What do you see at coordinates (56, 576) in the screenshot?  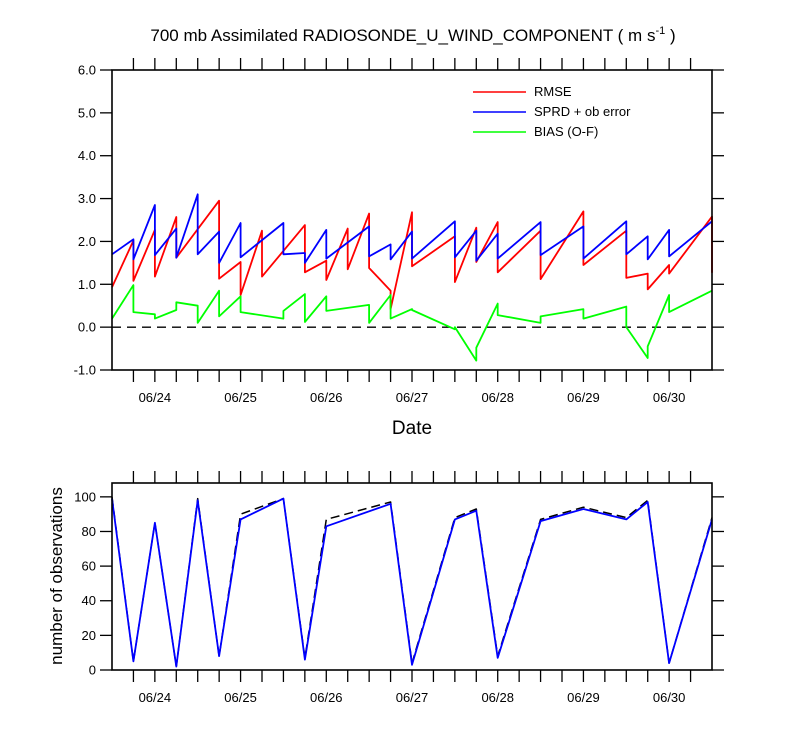 I see `bottom-y-axis-label: number of observations` at bounding box center [56, 576].